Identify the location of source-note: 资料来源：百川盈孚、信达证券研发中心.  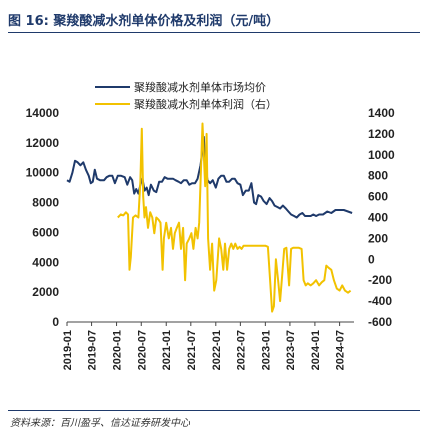
(100, 423).